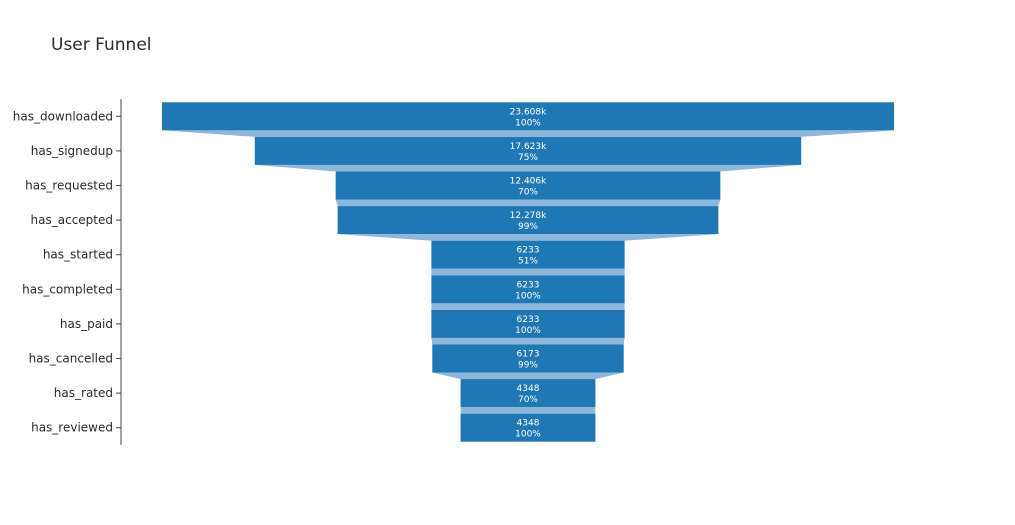 Image resolution: width=1015 pixels, height=525 pixels. Describe the element at coordinates (528, 262) in the screenshot. I see `bar-percent-label: 51%` at that location.